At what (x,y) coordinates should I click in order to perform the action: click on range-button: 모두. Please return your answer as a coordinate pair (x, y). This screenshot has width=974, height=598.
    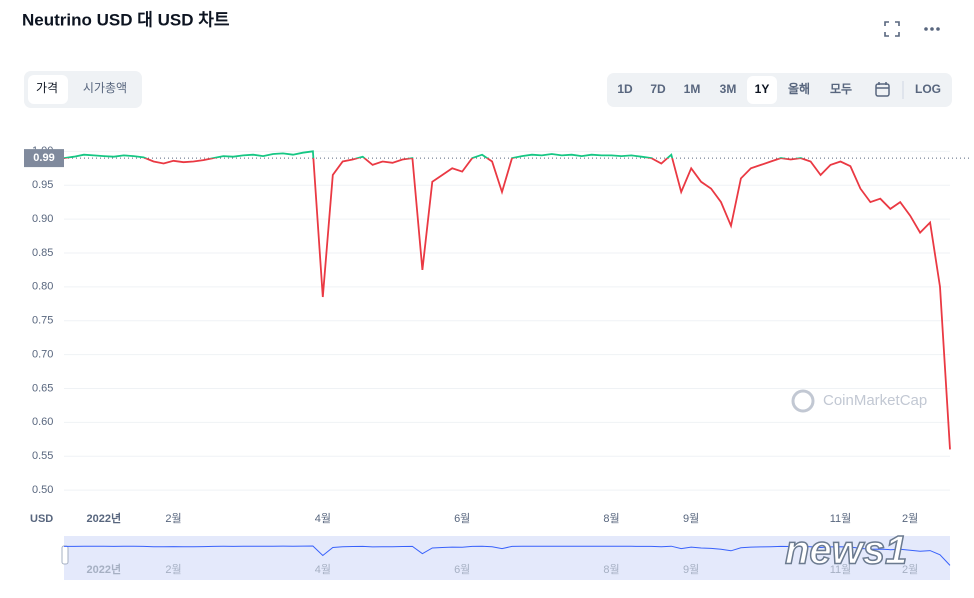
    Looking at the image, I should click on (841, 89).